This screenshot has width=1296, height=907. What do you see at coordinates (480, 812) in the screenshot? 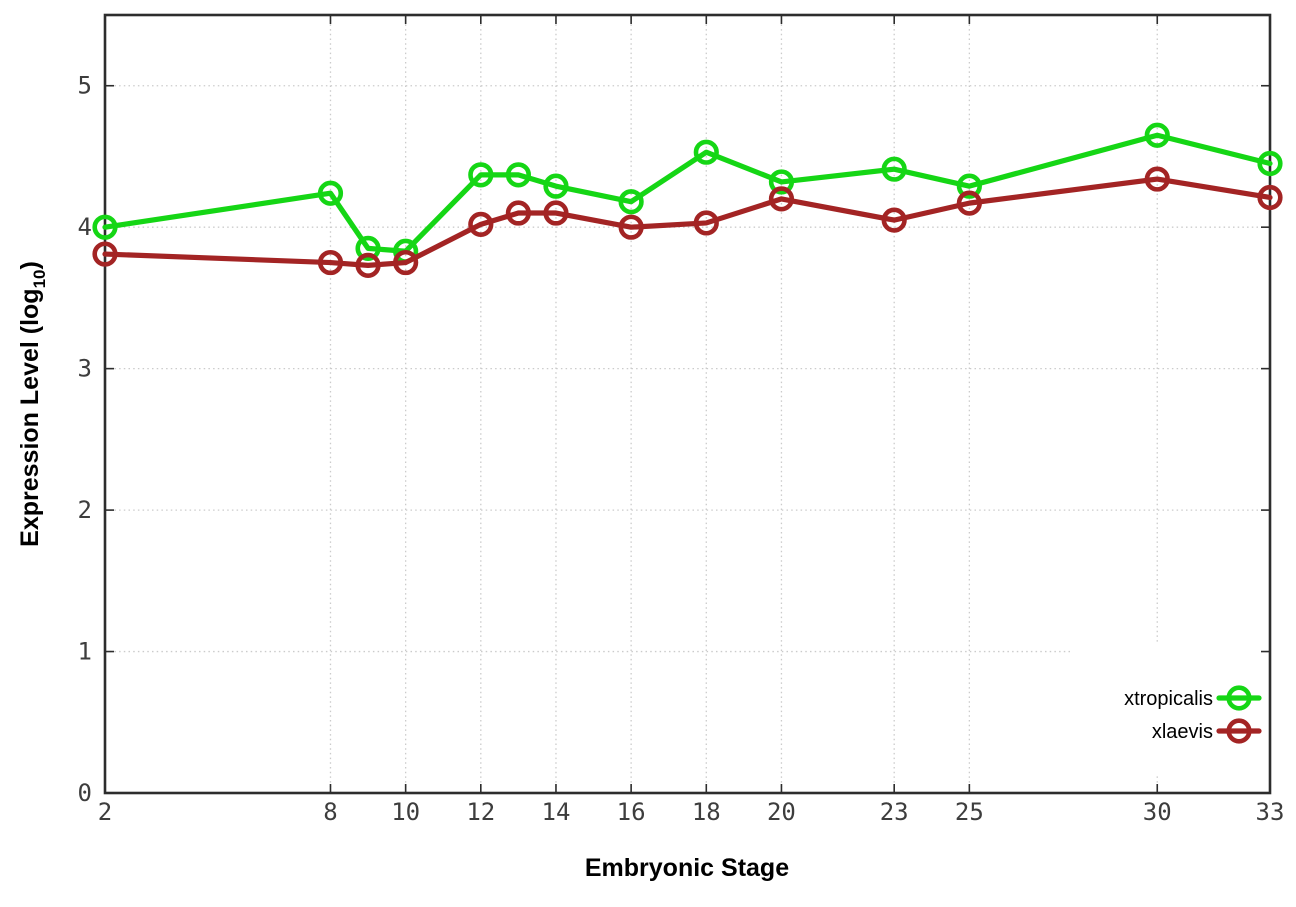
I see `x-tick-label: 12` at bounding box center [480, 812].